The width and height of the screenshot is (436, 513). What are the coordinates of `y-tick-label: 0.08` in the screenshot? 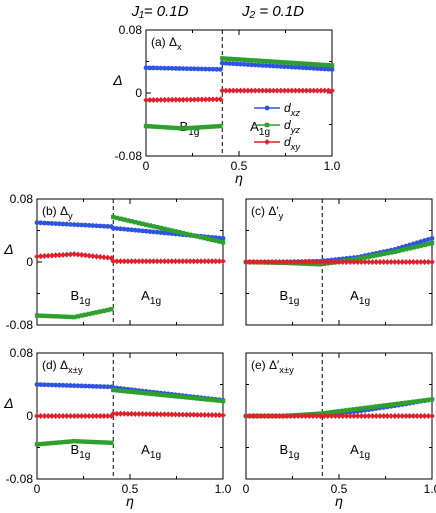 It's located at (131, 30).